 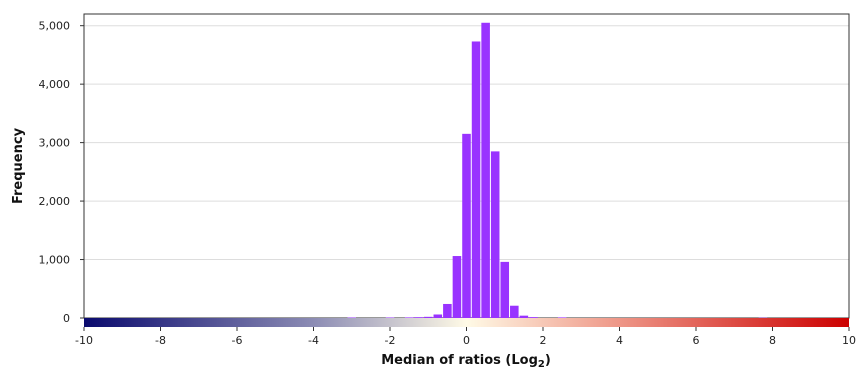 I want to click on x-tick-label: 4, so click(x=619, y=340).